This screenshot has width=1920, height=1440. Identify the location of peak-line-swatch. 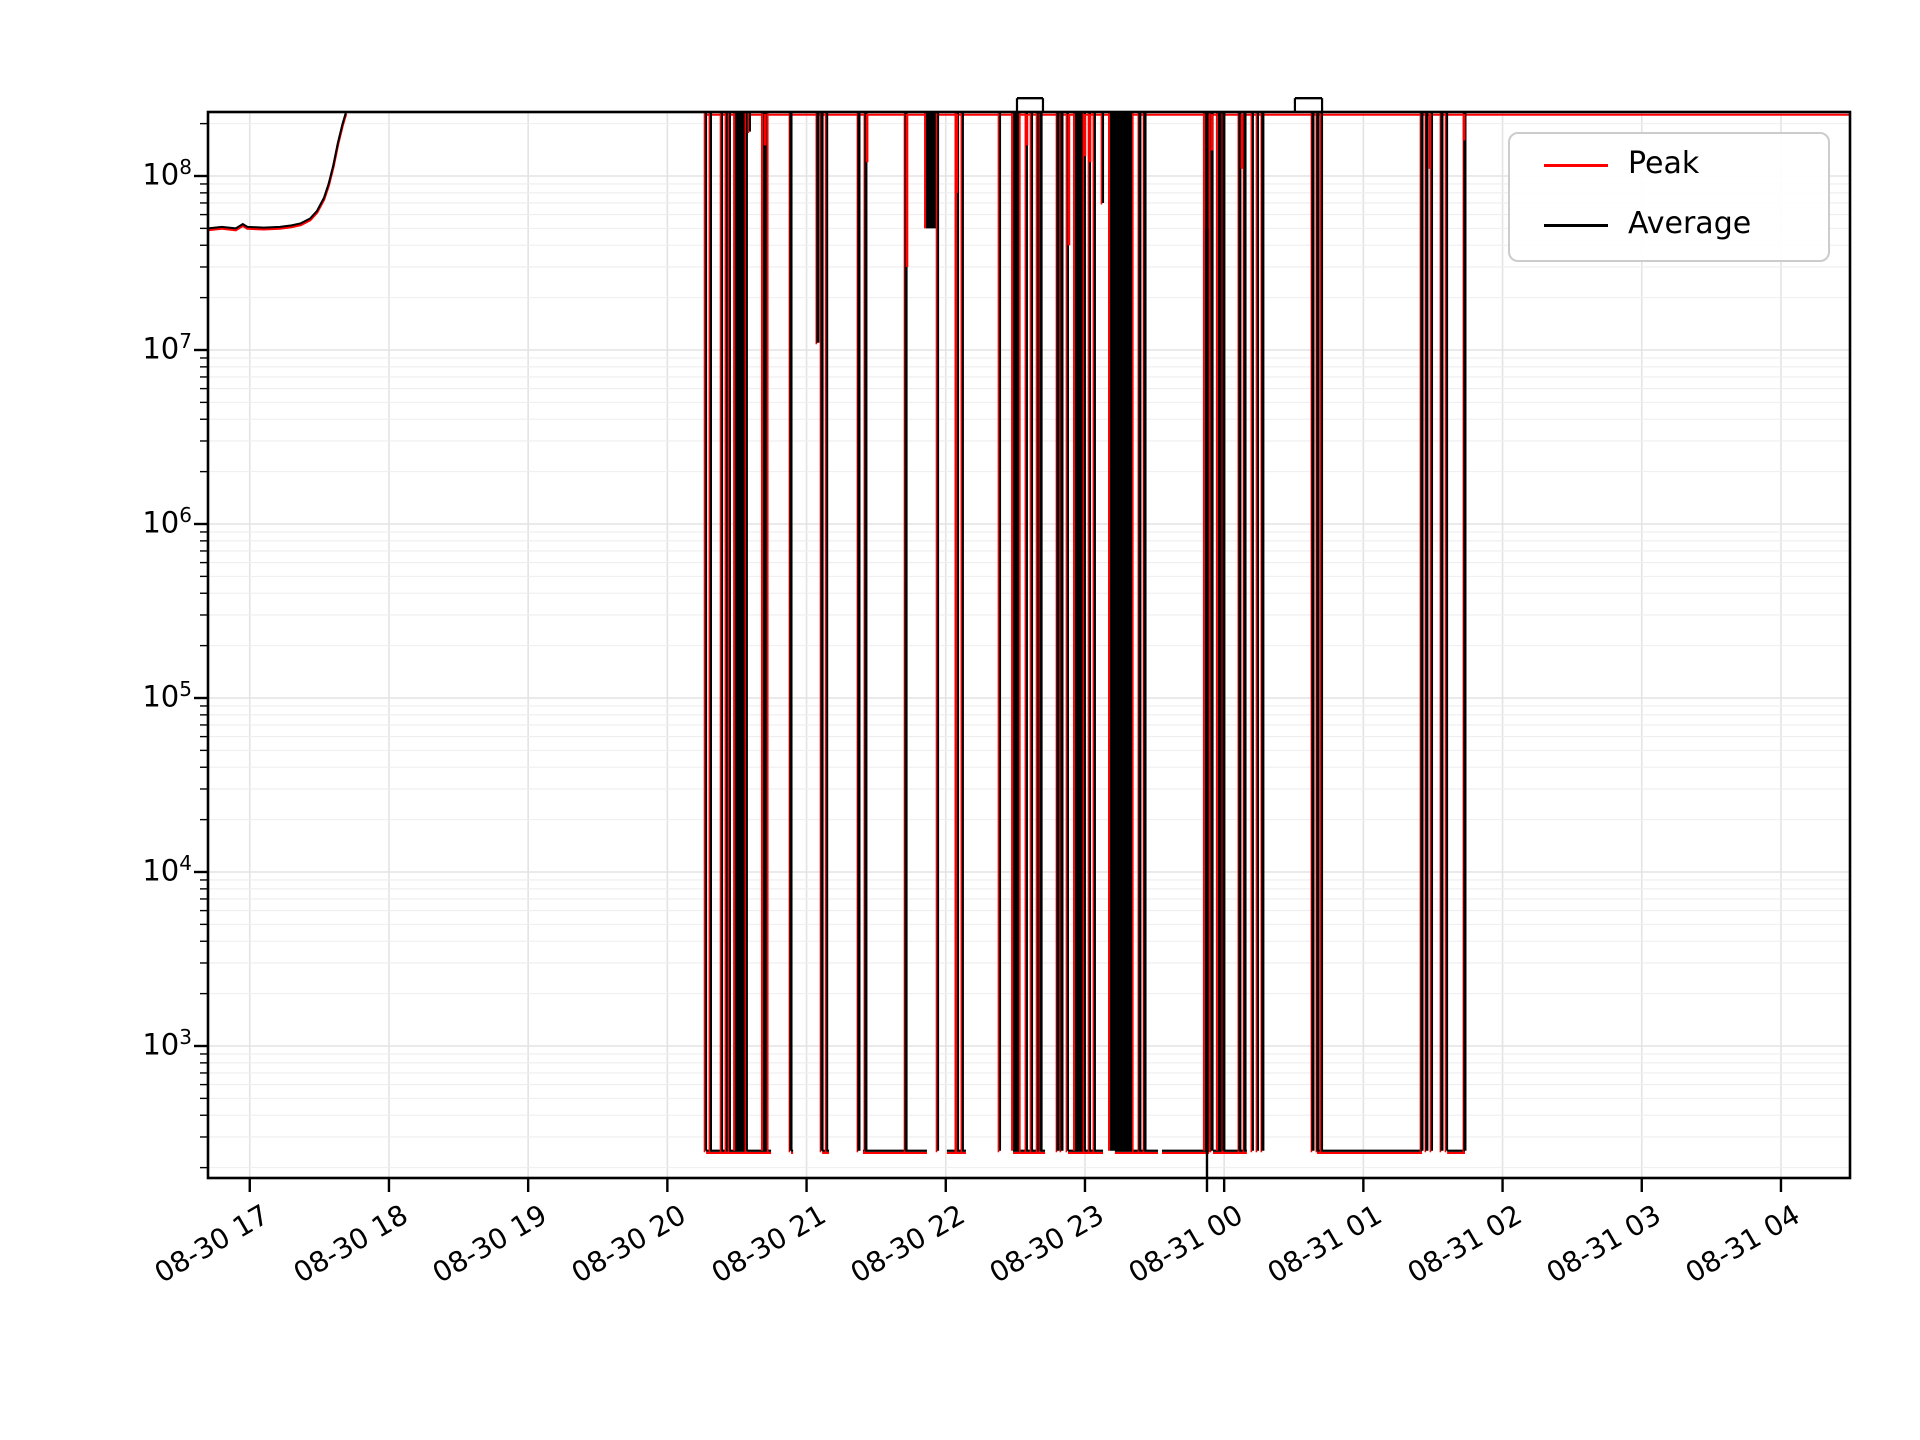
(1576, 165).